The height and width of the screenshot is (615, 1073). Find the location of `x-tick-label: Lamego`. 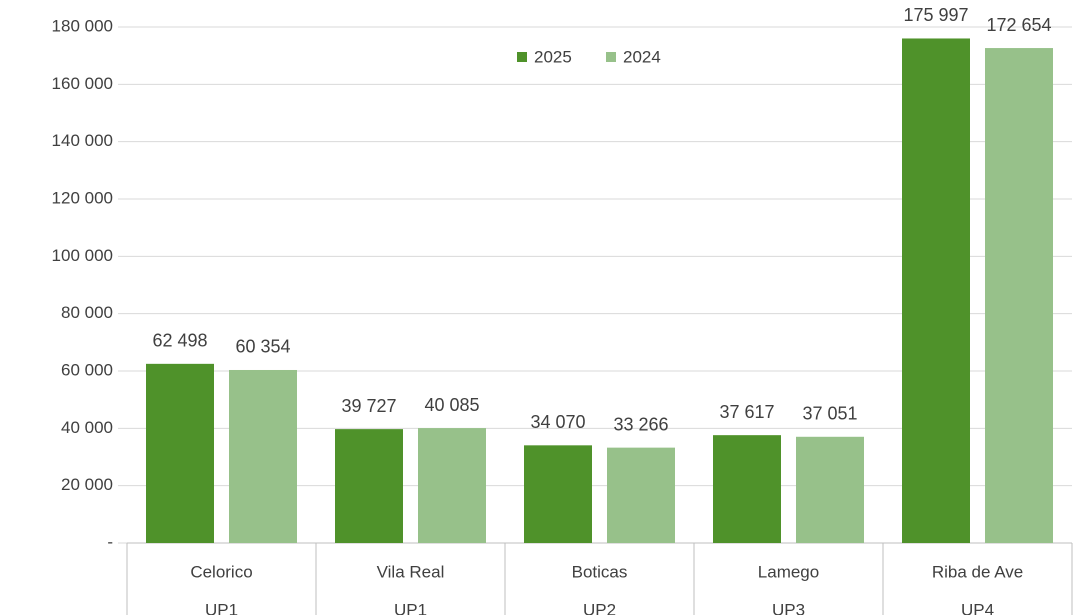

x-tick-label: Lamego is located at coordinates (788, 571).